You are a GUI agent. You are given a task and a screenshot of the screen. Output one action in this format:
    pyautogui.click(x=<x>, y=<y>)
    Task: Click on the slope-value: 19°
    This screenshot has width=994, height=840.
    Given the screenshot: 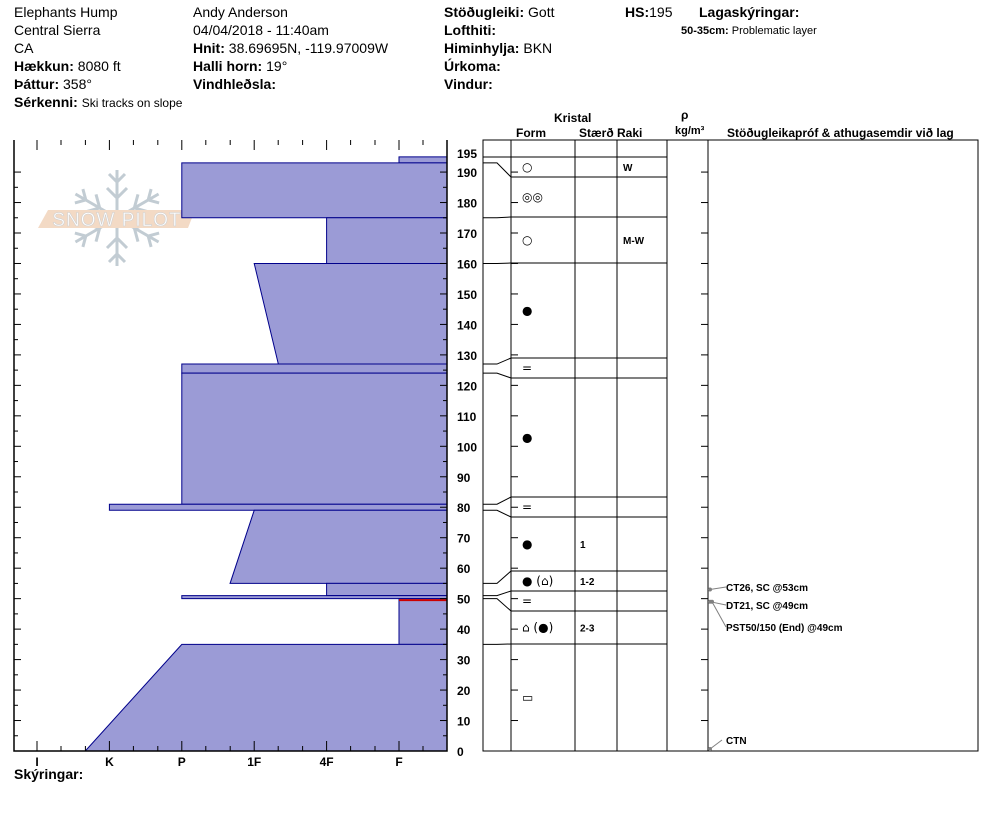 What is the action you would take?
    pyautogui.click(x=277, y=66)
    